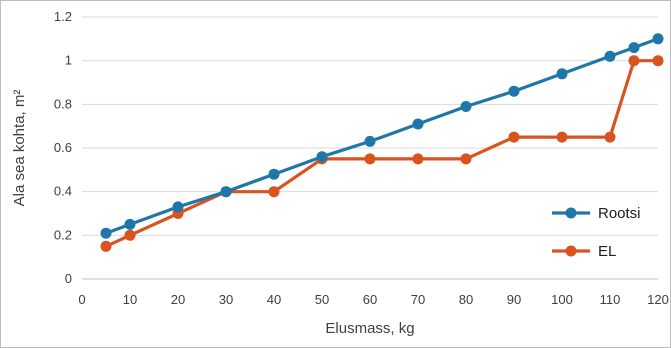 This screenshot has height=348, width=671. I want to click on legend: Rootsi EL, so click(596, 232).